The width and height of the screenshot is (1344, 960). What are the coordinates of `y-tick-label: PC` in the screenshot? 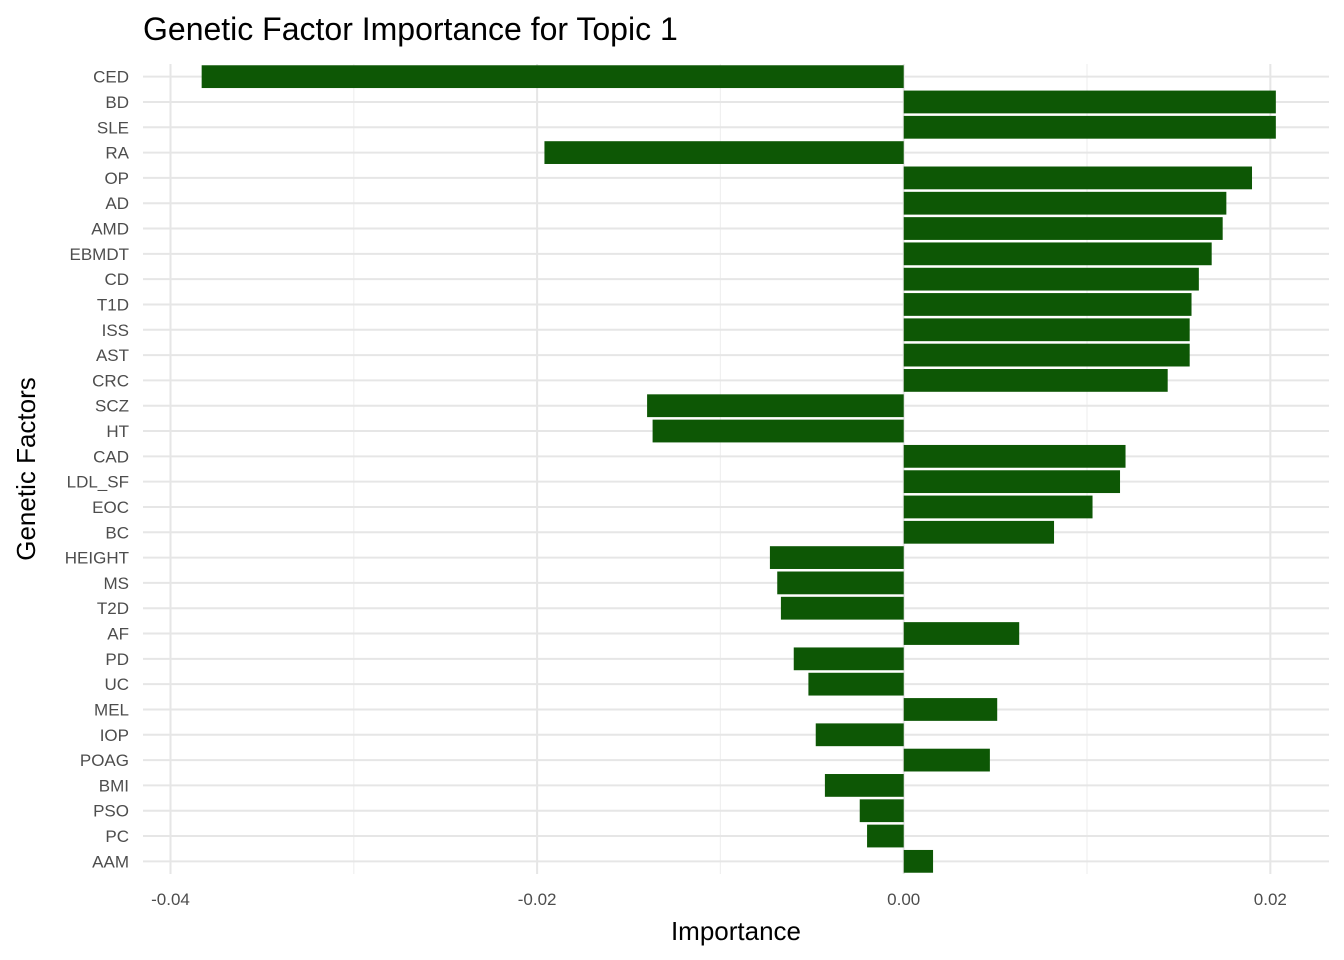 It's located at (117, 836).